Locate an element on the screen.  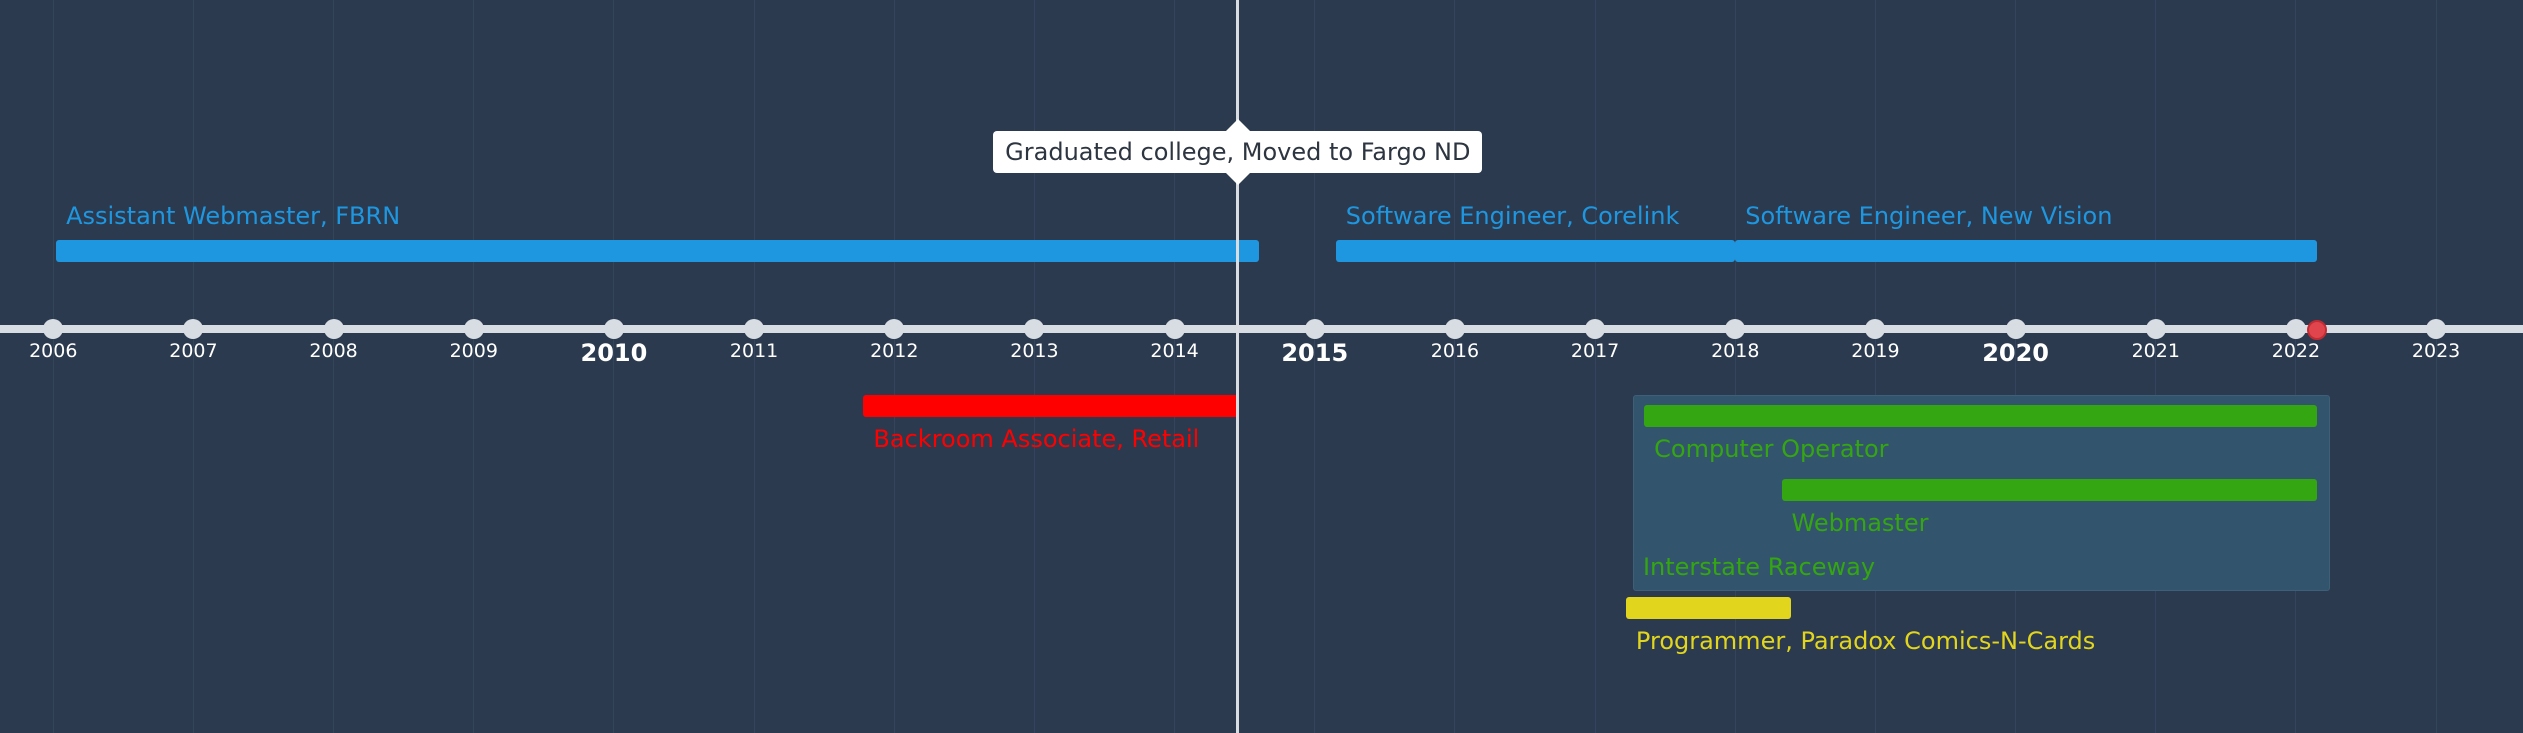
tick-label-2016: 2016 is located at coordinates (1455, 351).